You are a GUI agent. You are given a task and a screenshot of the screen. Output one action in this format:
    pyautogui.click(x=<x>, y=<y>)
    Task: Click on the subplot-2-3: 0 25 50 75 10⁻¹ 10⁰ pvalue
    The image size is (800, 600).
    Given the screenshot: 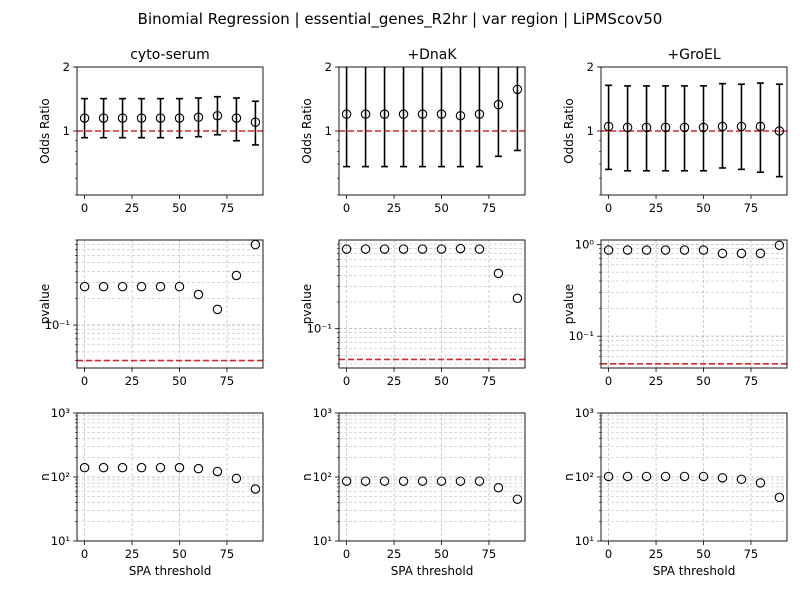 What is the action you would take?
    pyautogui.click(x=675, y=313)
    